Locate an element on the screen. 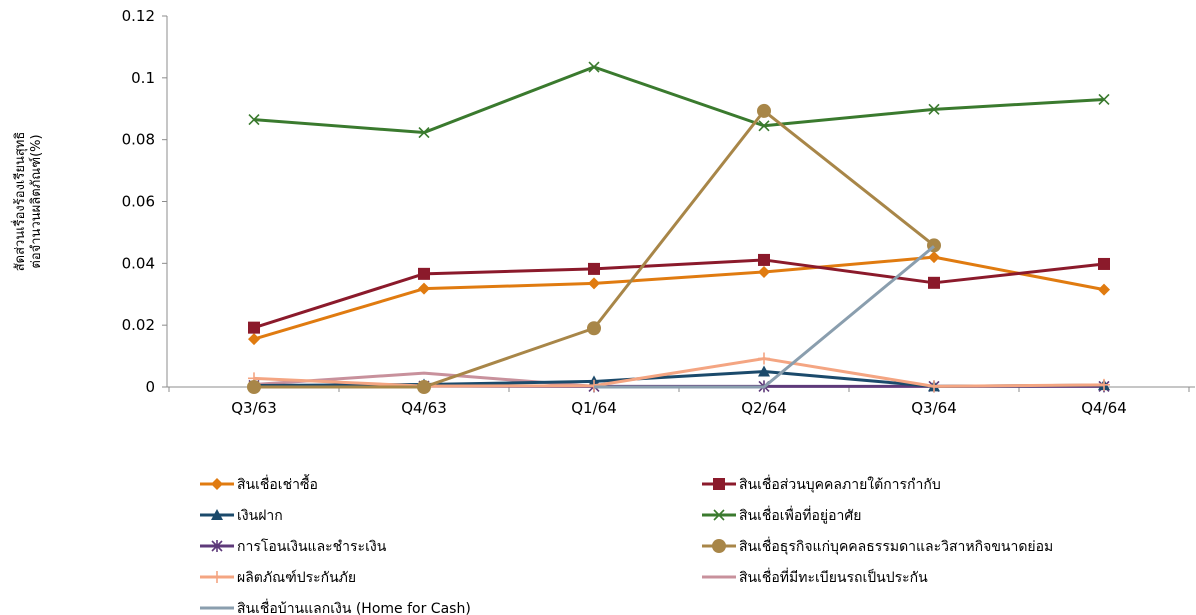  legend-label: ผลิตภัณฑ์ประกันภัย is located at coordinates (296, 577).